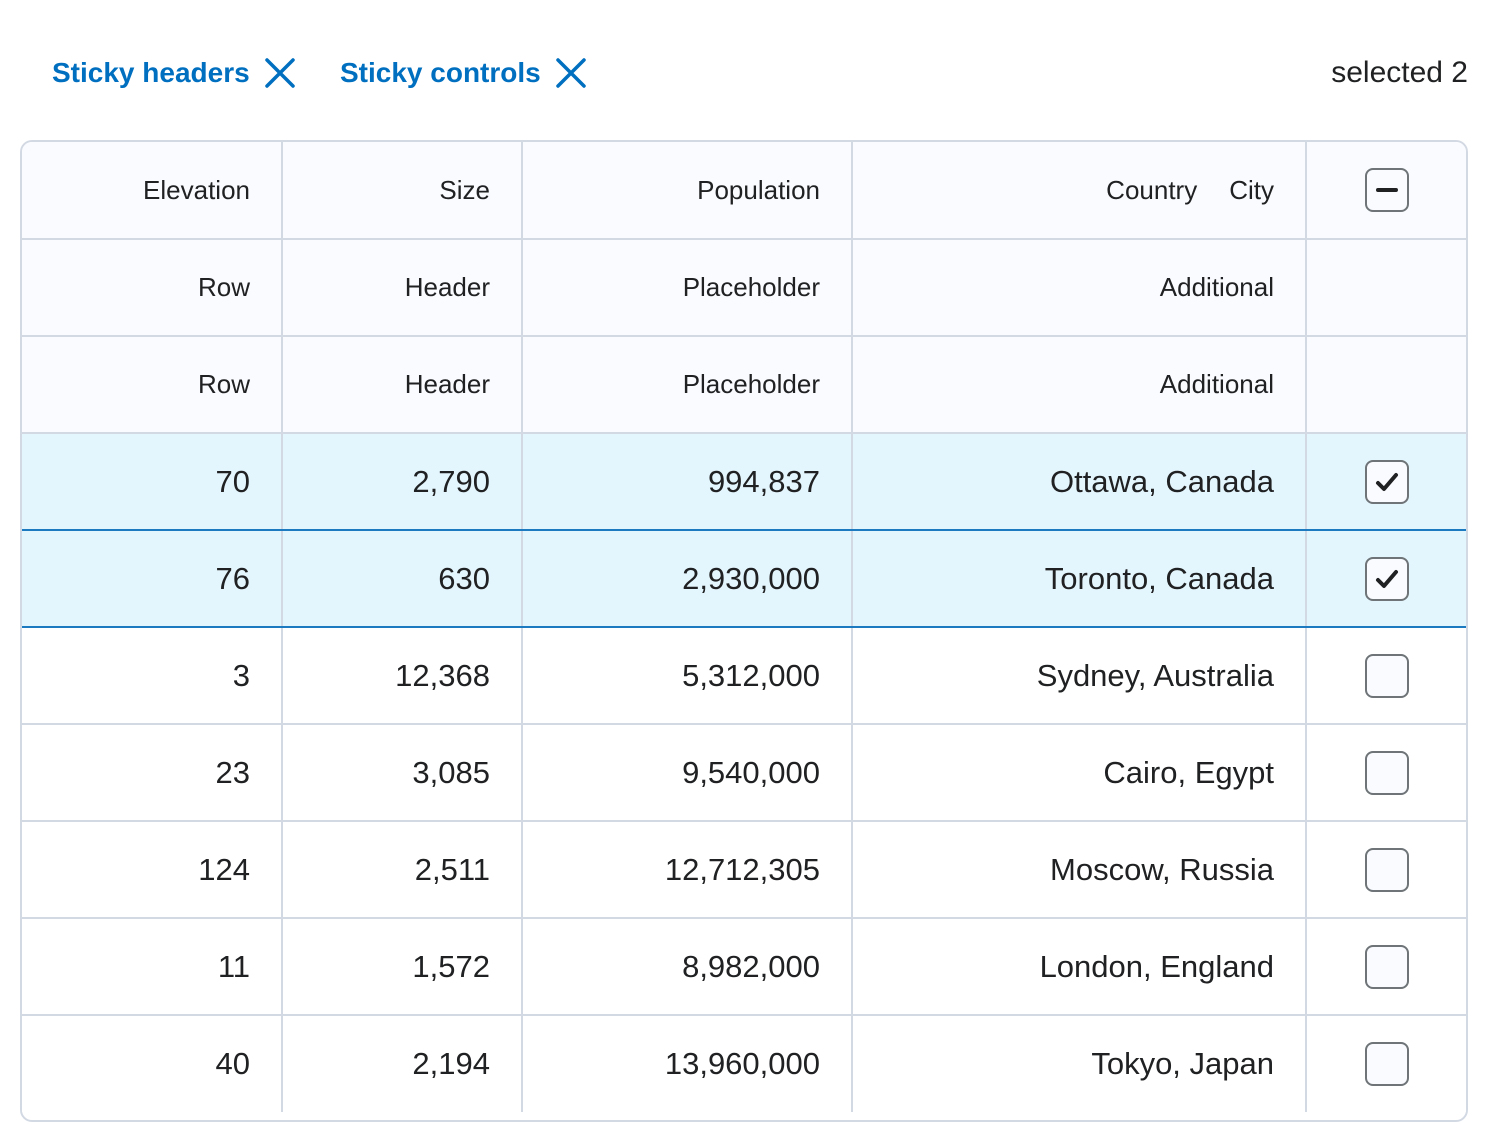 Image resolution: width=1488 pixels, height=1142 pixels. I want to click on cell-elevation: 23, so click(152, 773).